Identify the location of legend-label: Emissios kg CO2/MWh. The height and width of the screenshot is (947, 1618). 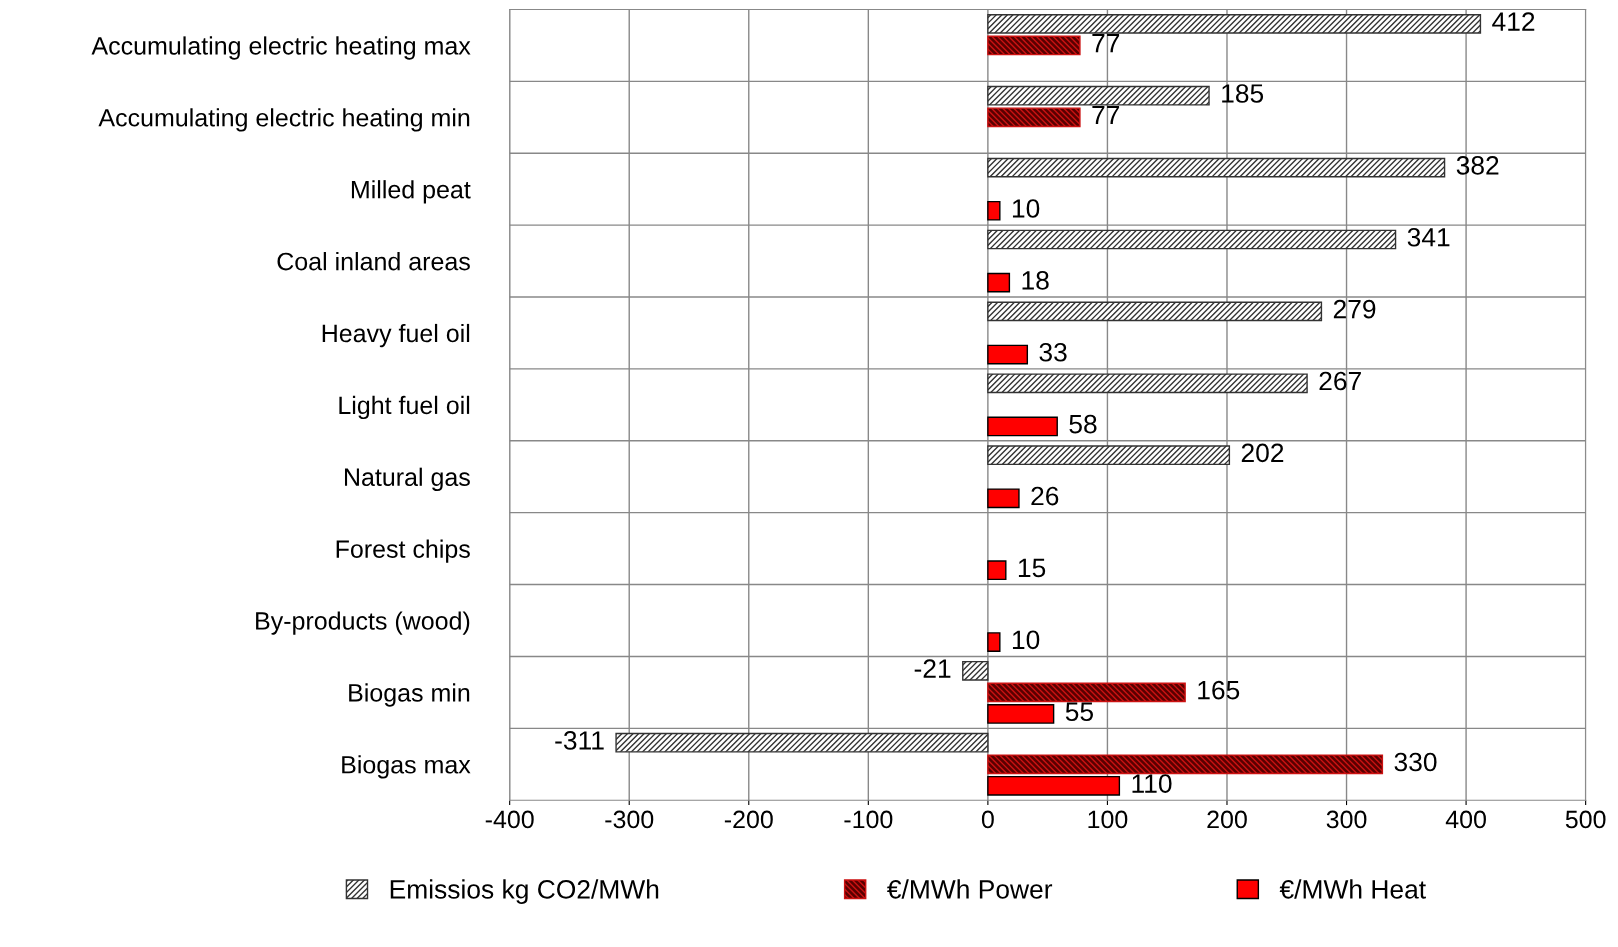
(524, 891).